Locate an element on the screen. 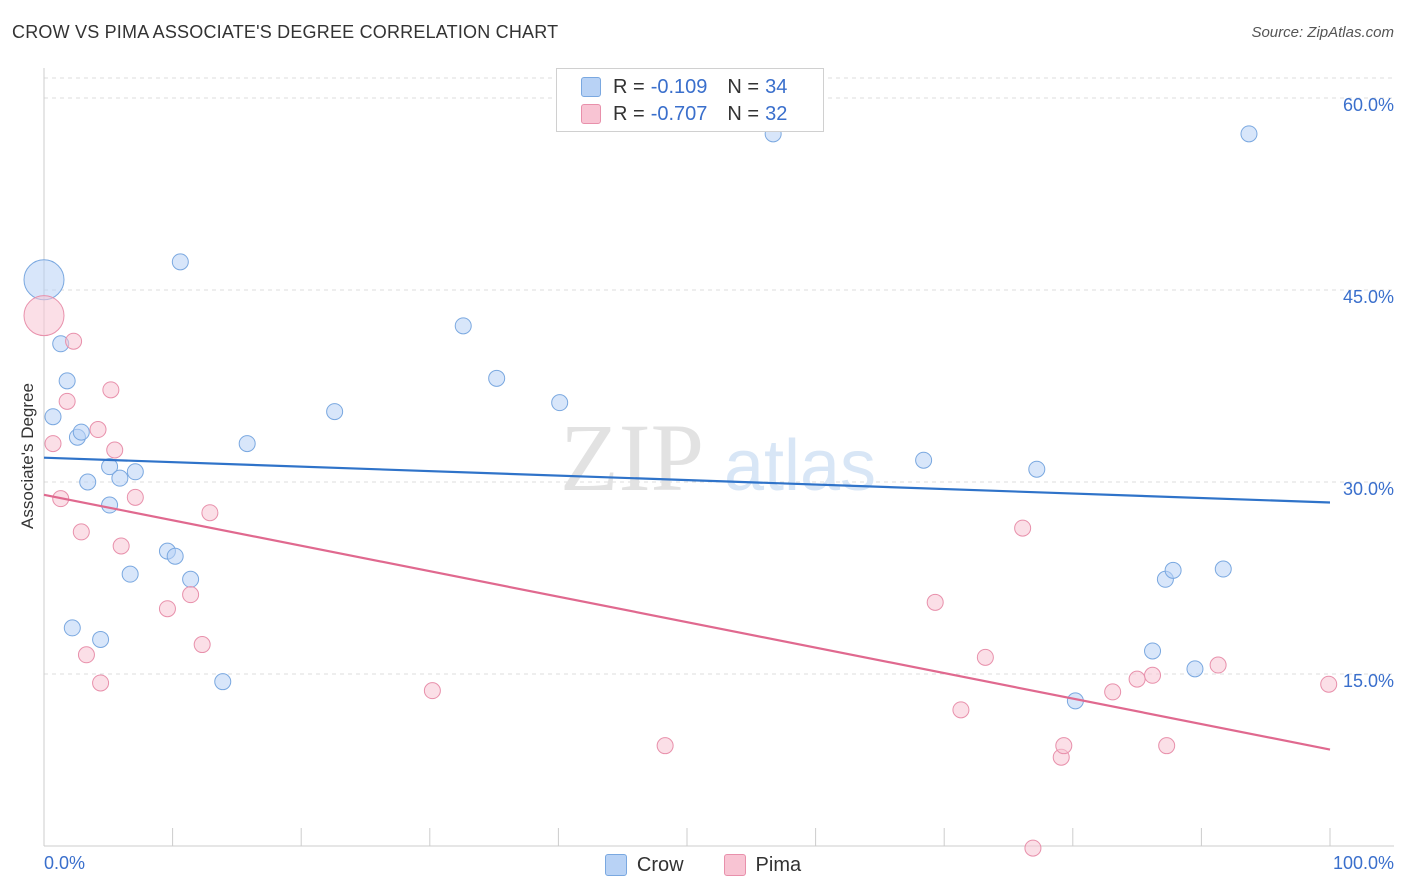  watermark-zip: ZIP is located at coordinates (632, 457).